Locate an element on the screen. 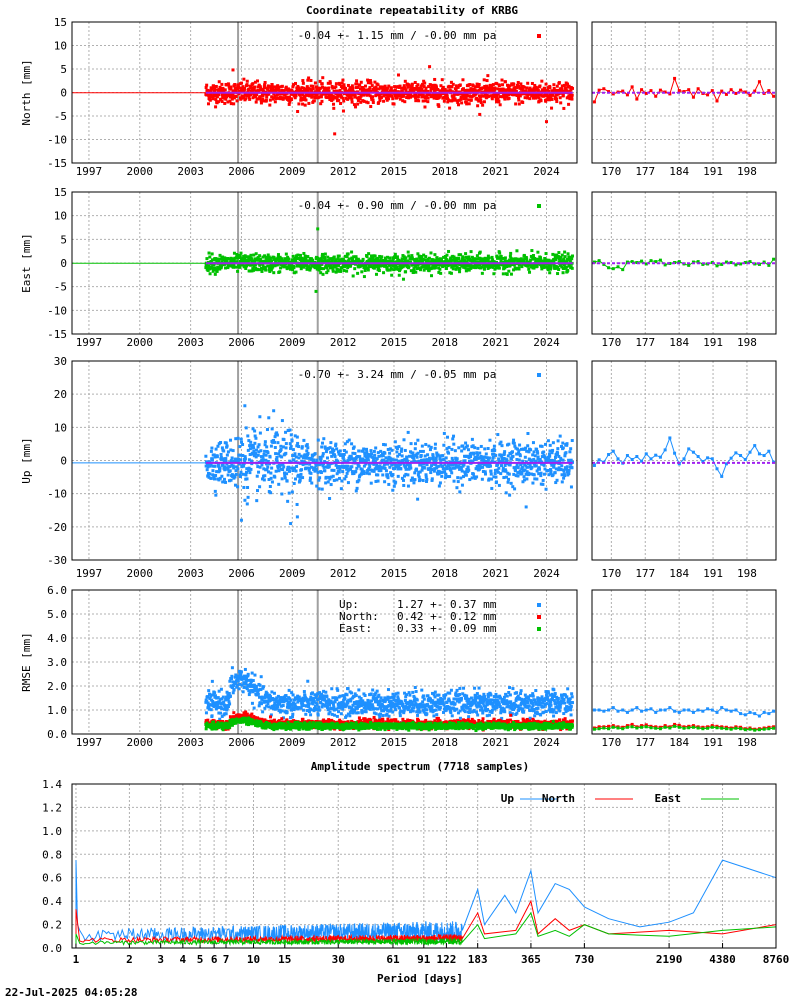 The width and height of the screenshot is (800, 1000). y-tick-label: 5.0 is located at coordinates (57, 614).